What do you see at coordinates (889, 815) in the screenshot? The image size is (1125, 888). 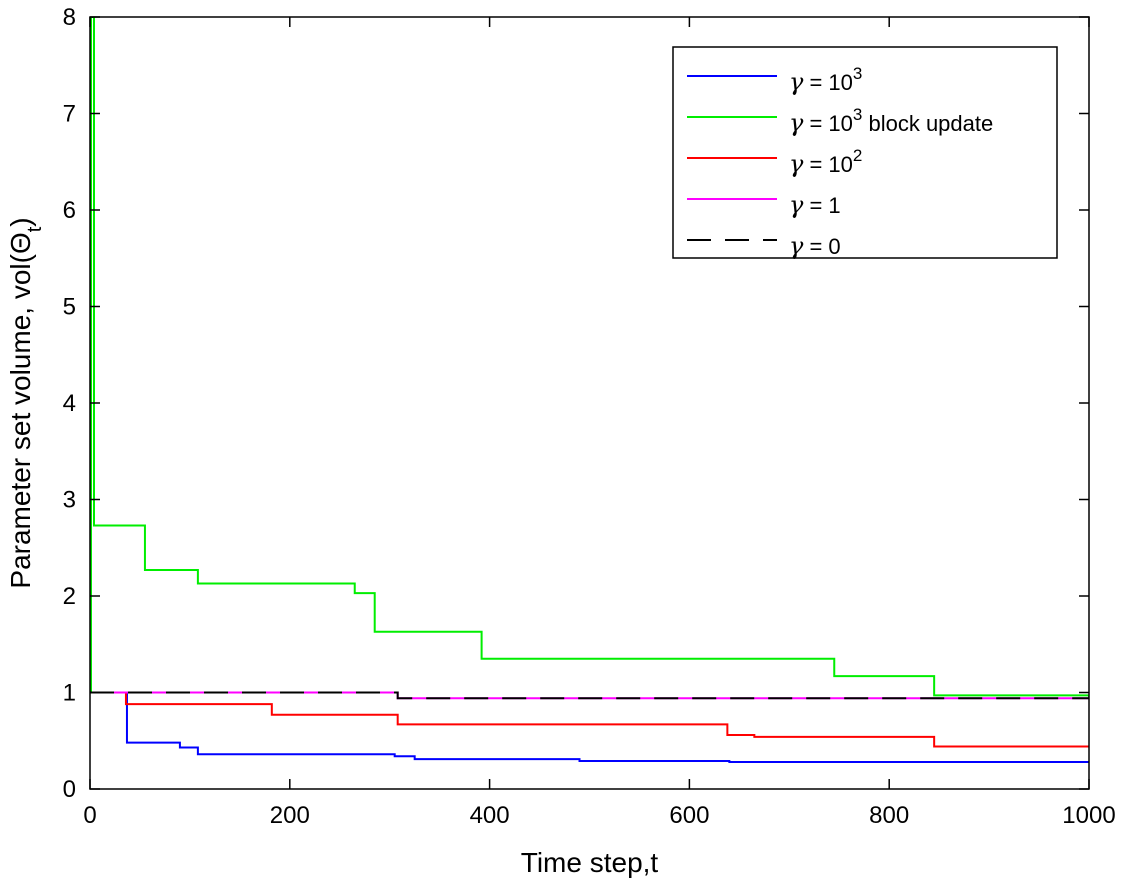 I see `x-tick-label: 800` at bounding box center [889, 815].